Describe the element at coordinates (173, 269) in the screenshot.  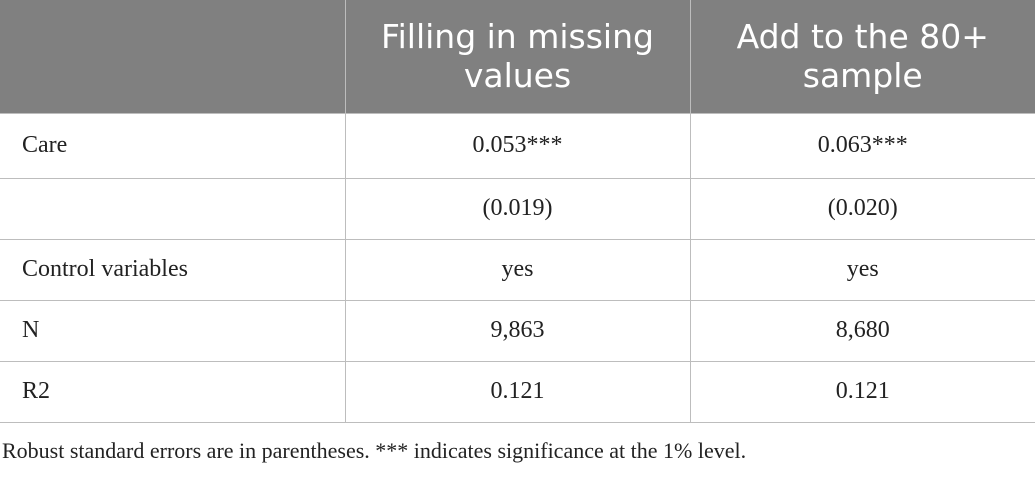
I see `row-label: Control variables` at that location.